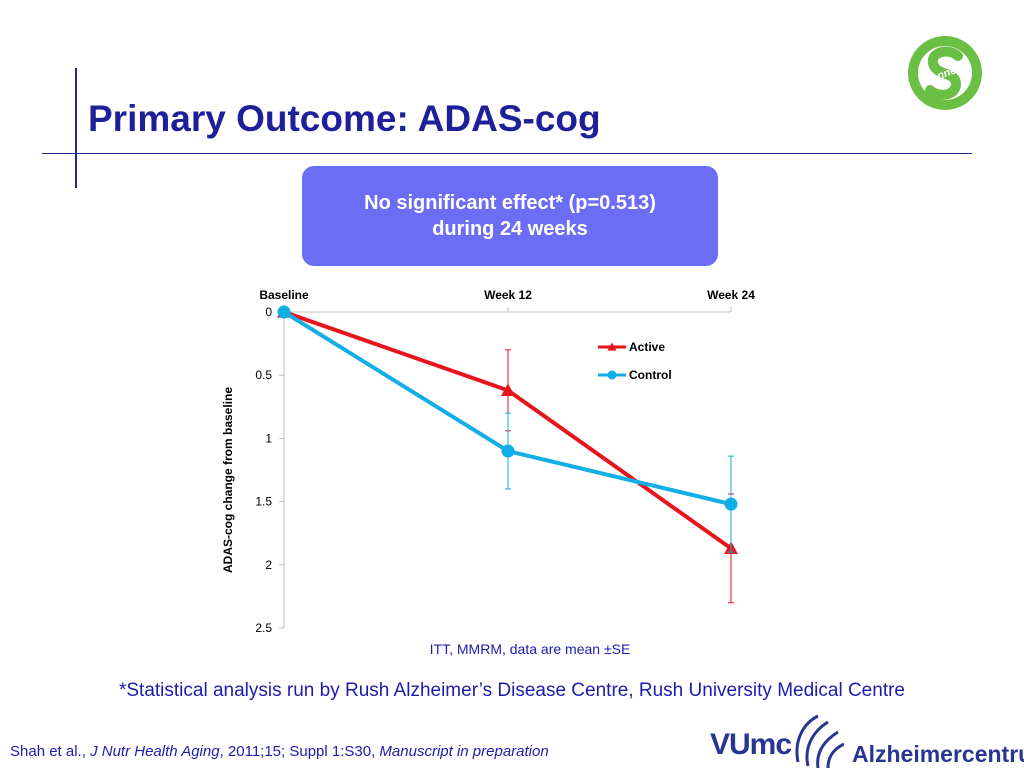  What do you see at coordinates (751, 744) in the screenshot?
I see `vumc-logo-text: VUmc` at bounding box center [751, 744].